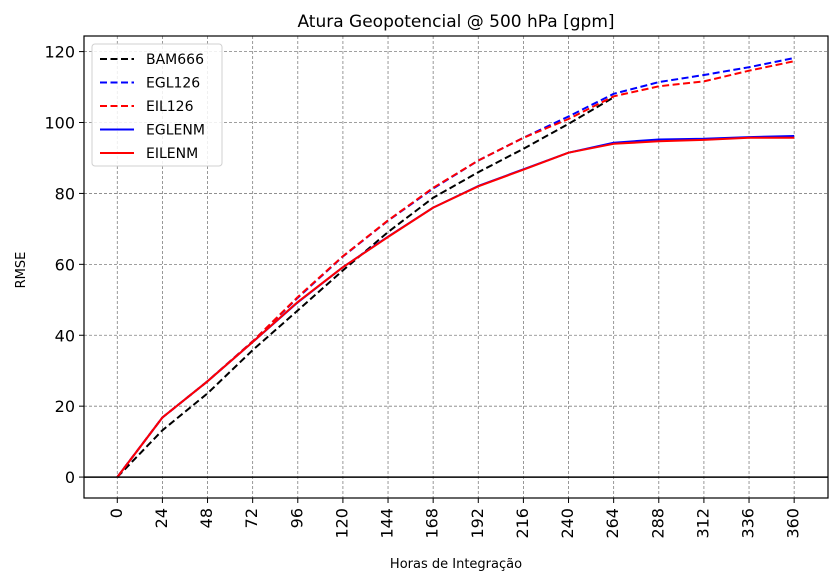 The image size is (839, 582). What do you see at coordinates (456, 564) in the screenshot?
I see `x-axis-label: Horas de Integração` at bounding box center [456, 564].